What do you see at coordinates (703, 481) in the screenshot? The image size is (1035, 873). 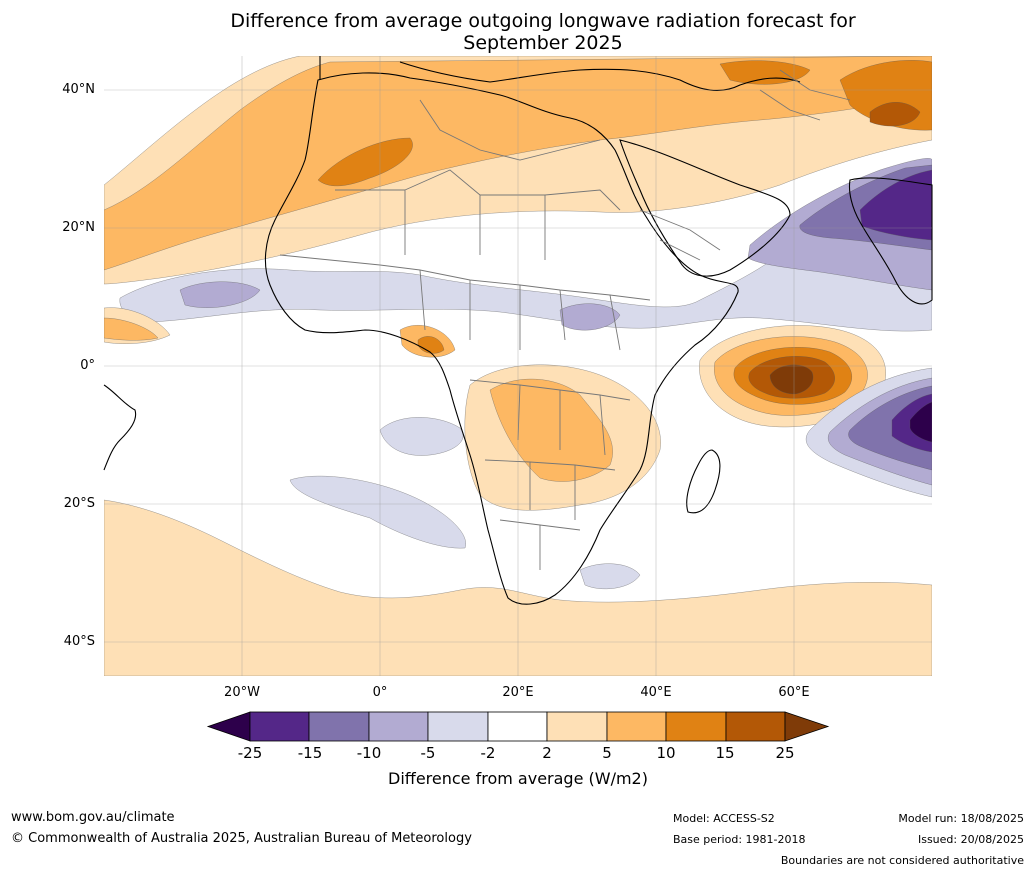 I see `madagascar-coastline` at bounding box center [703, 481].